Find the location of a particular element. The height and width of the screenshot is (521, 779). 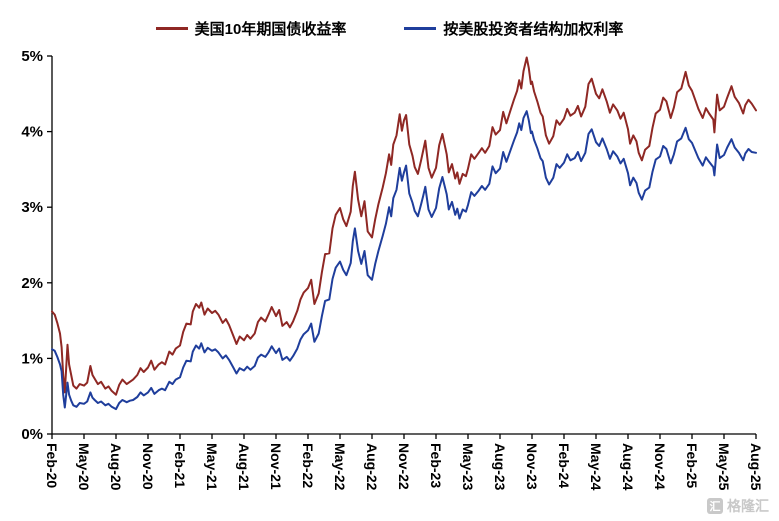

legend-item-us10y: 美国10年期国债收益率 is located at coordinates (251, 28).